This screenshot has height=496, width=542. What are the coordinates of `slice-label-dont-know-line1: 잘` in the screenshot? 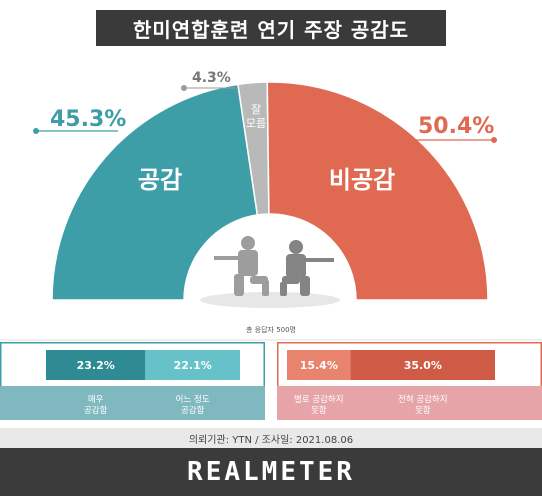 It's located at (256, 109).